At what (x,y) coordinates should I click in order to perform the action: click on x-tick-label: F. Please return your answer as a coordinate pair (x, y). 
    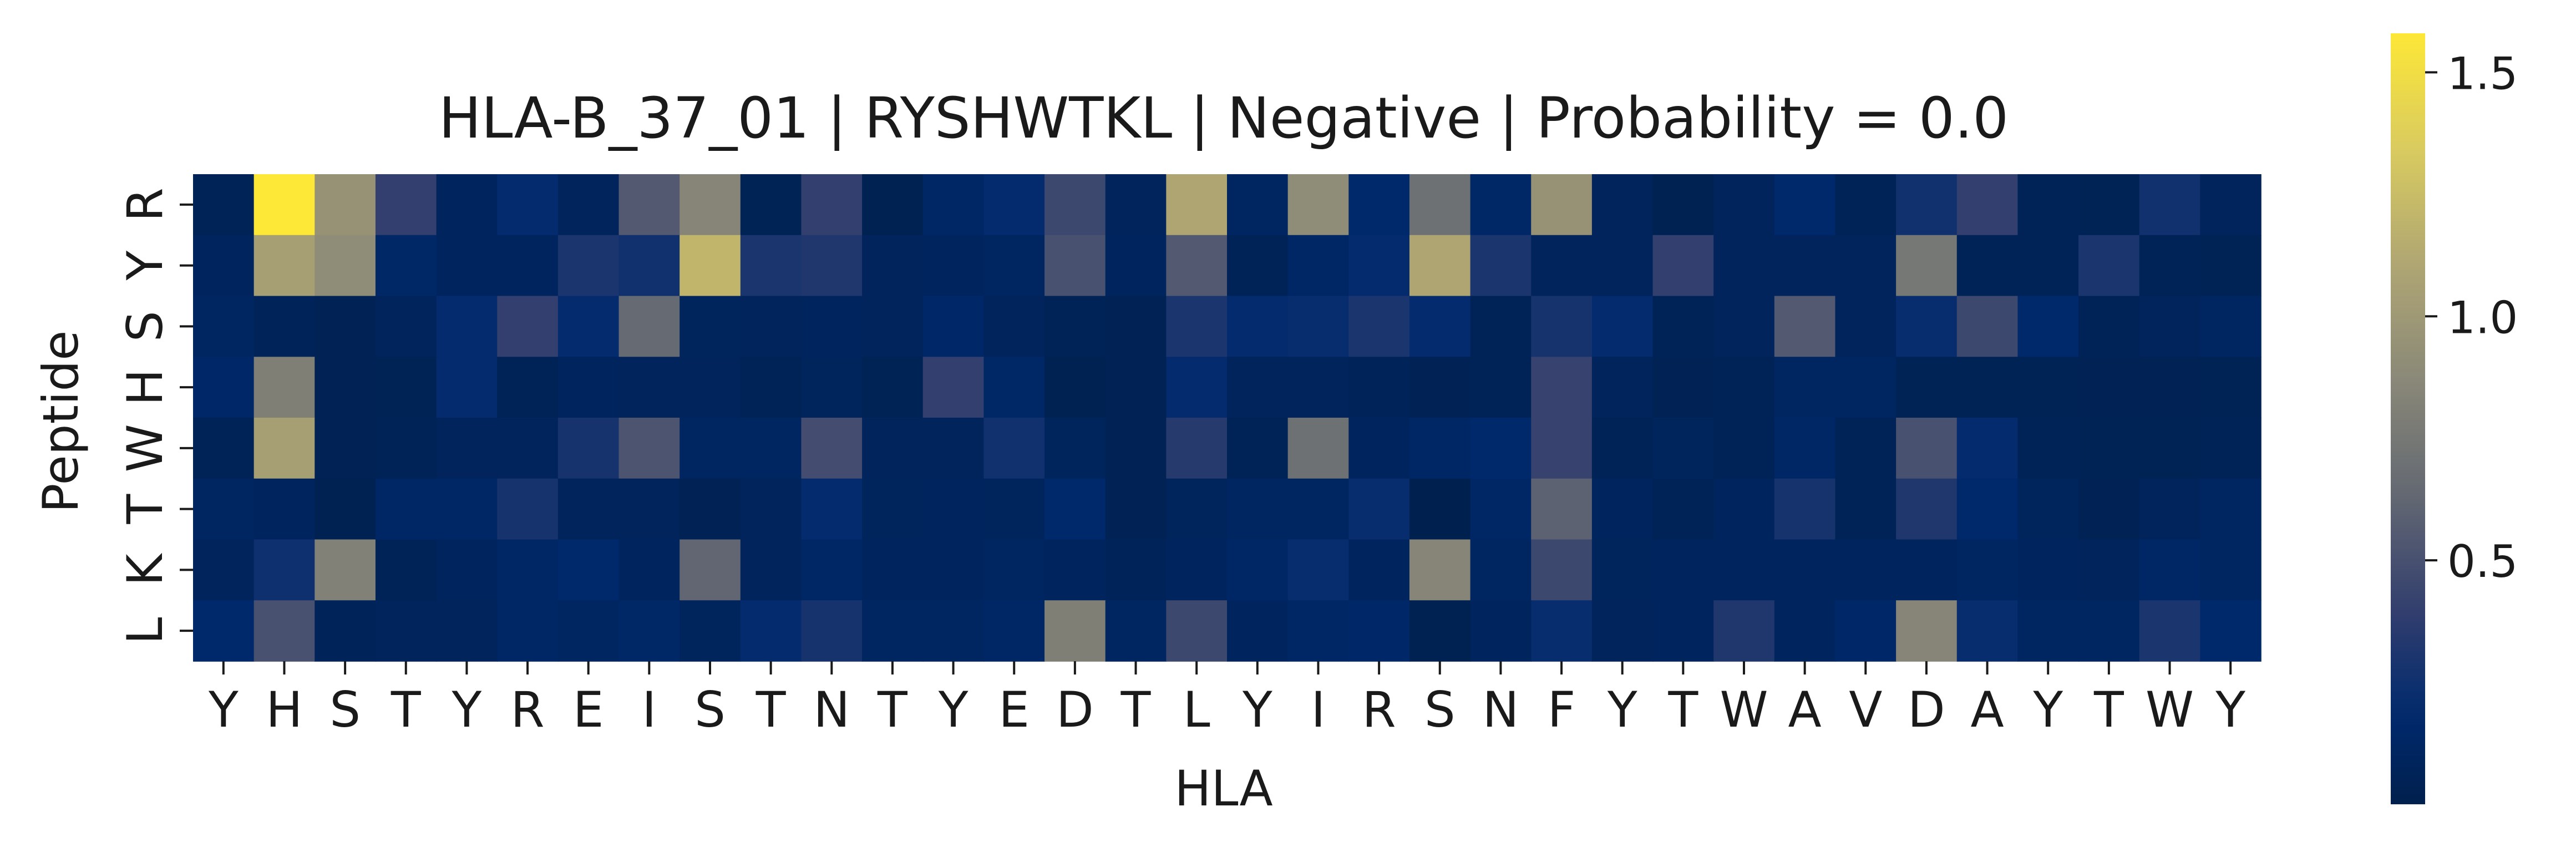
    Looking at the image, I should click on (1562, 709).